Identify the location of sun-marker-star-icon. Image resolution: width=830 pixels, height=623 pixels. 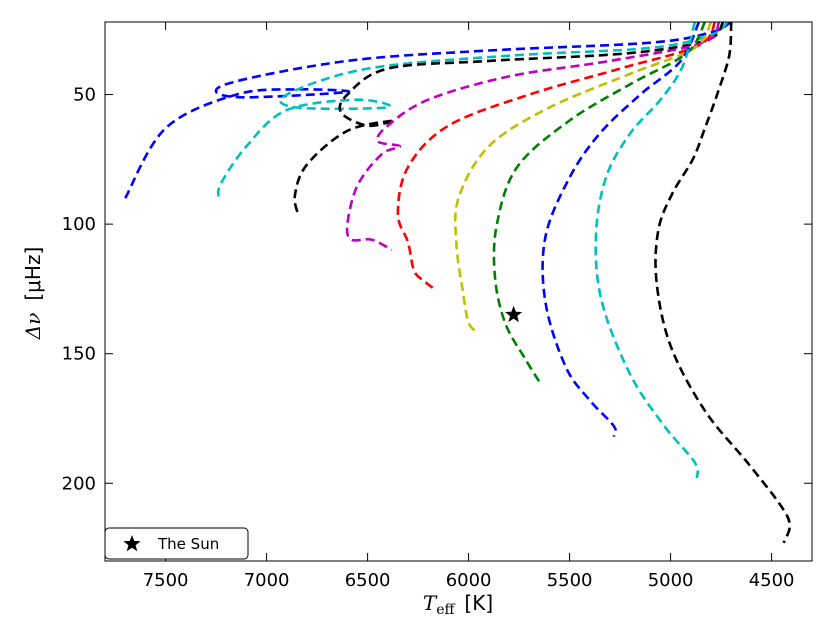
(514, 314).